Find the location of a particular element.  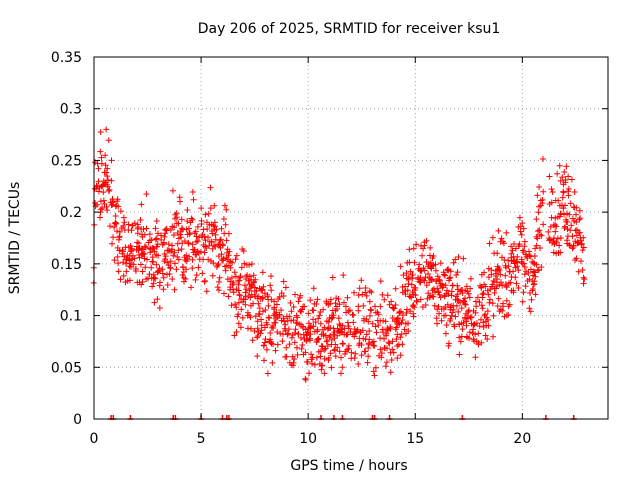

y-tick-label: 0.1 is located at coordinates (71, 317).